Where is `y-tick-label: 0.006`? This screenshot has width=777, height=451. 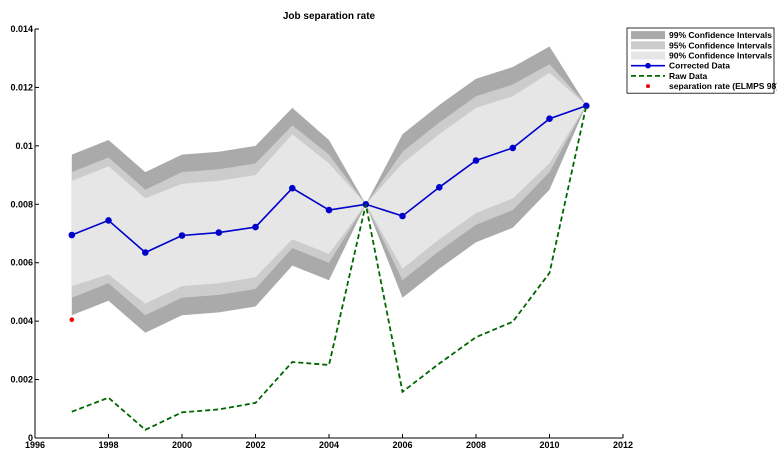
y-tick-label: 0.006 is located at coordinates (21, 263).